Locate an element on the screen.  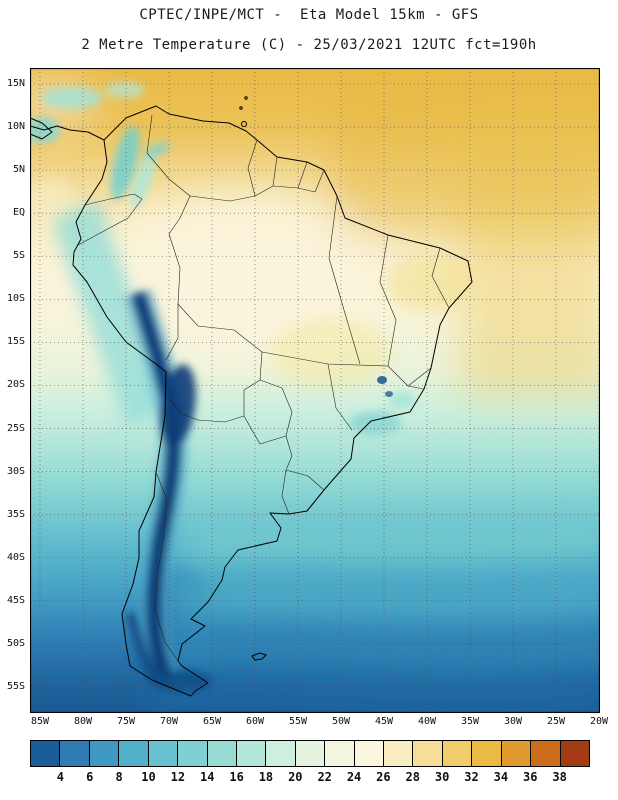
lon-tick-label: 75W is located at coordinates (126, 721).